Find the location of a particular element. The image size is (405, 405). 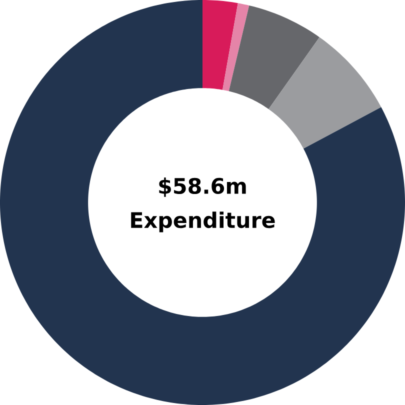

text: $58.6m is located at coordinates (202, 187).